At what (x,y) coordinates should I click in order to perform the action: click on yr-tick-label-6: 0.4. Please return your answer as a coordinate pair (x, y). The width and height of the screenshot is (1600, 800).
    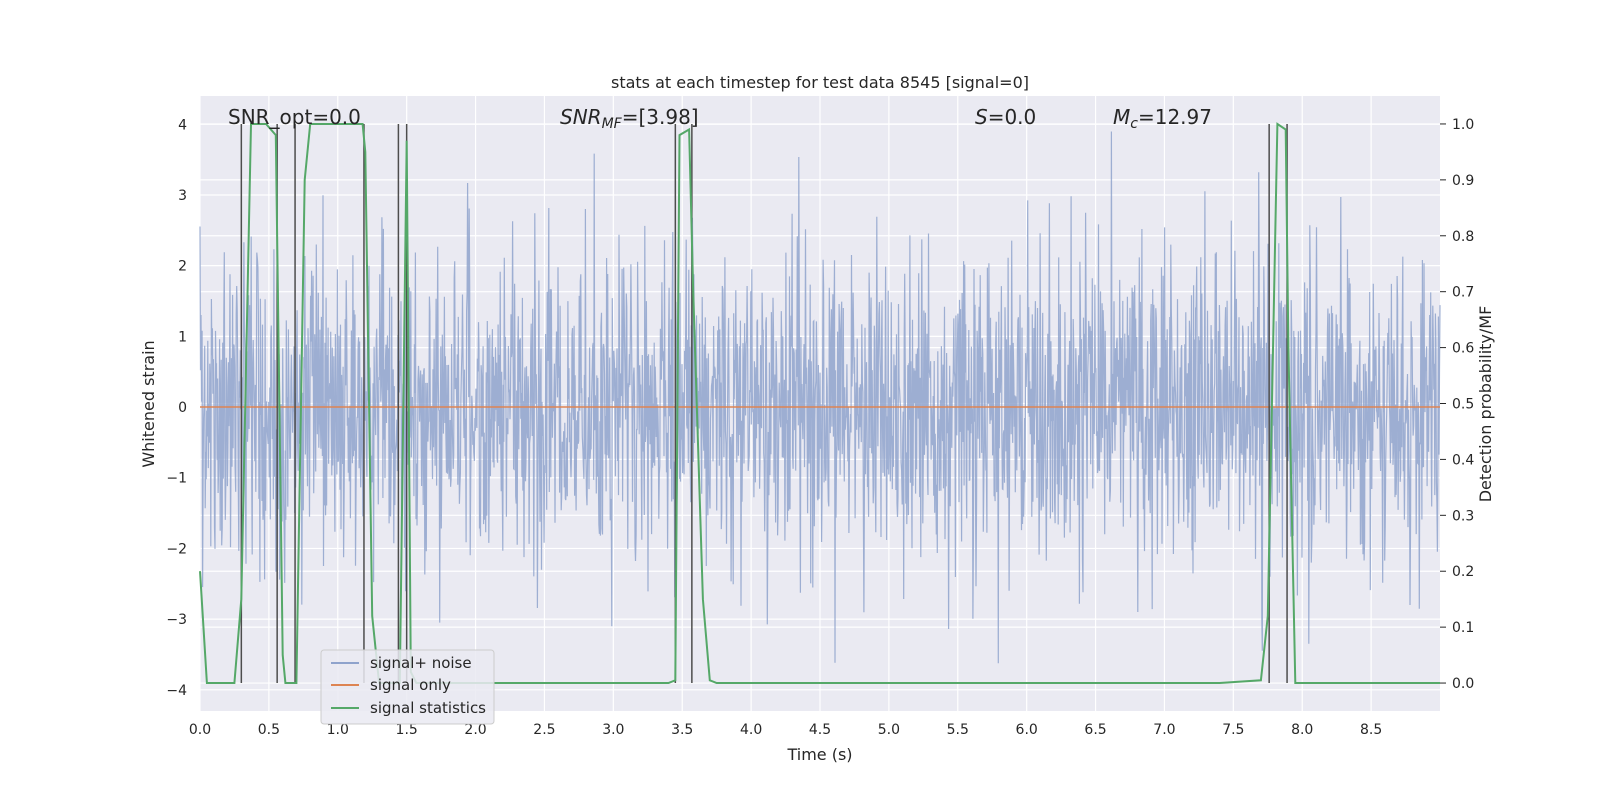
    Looking at the image, I should click on (1463, 460).